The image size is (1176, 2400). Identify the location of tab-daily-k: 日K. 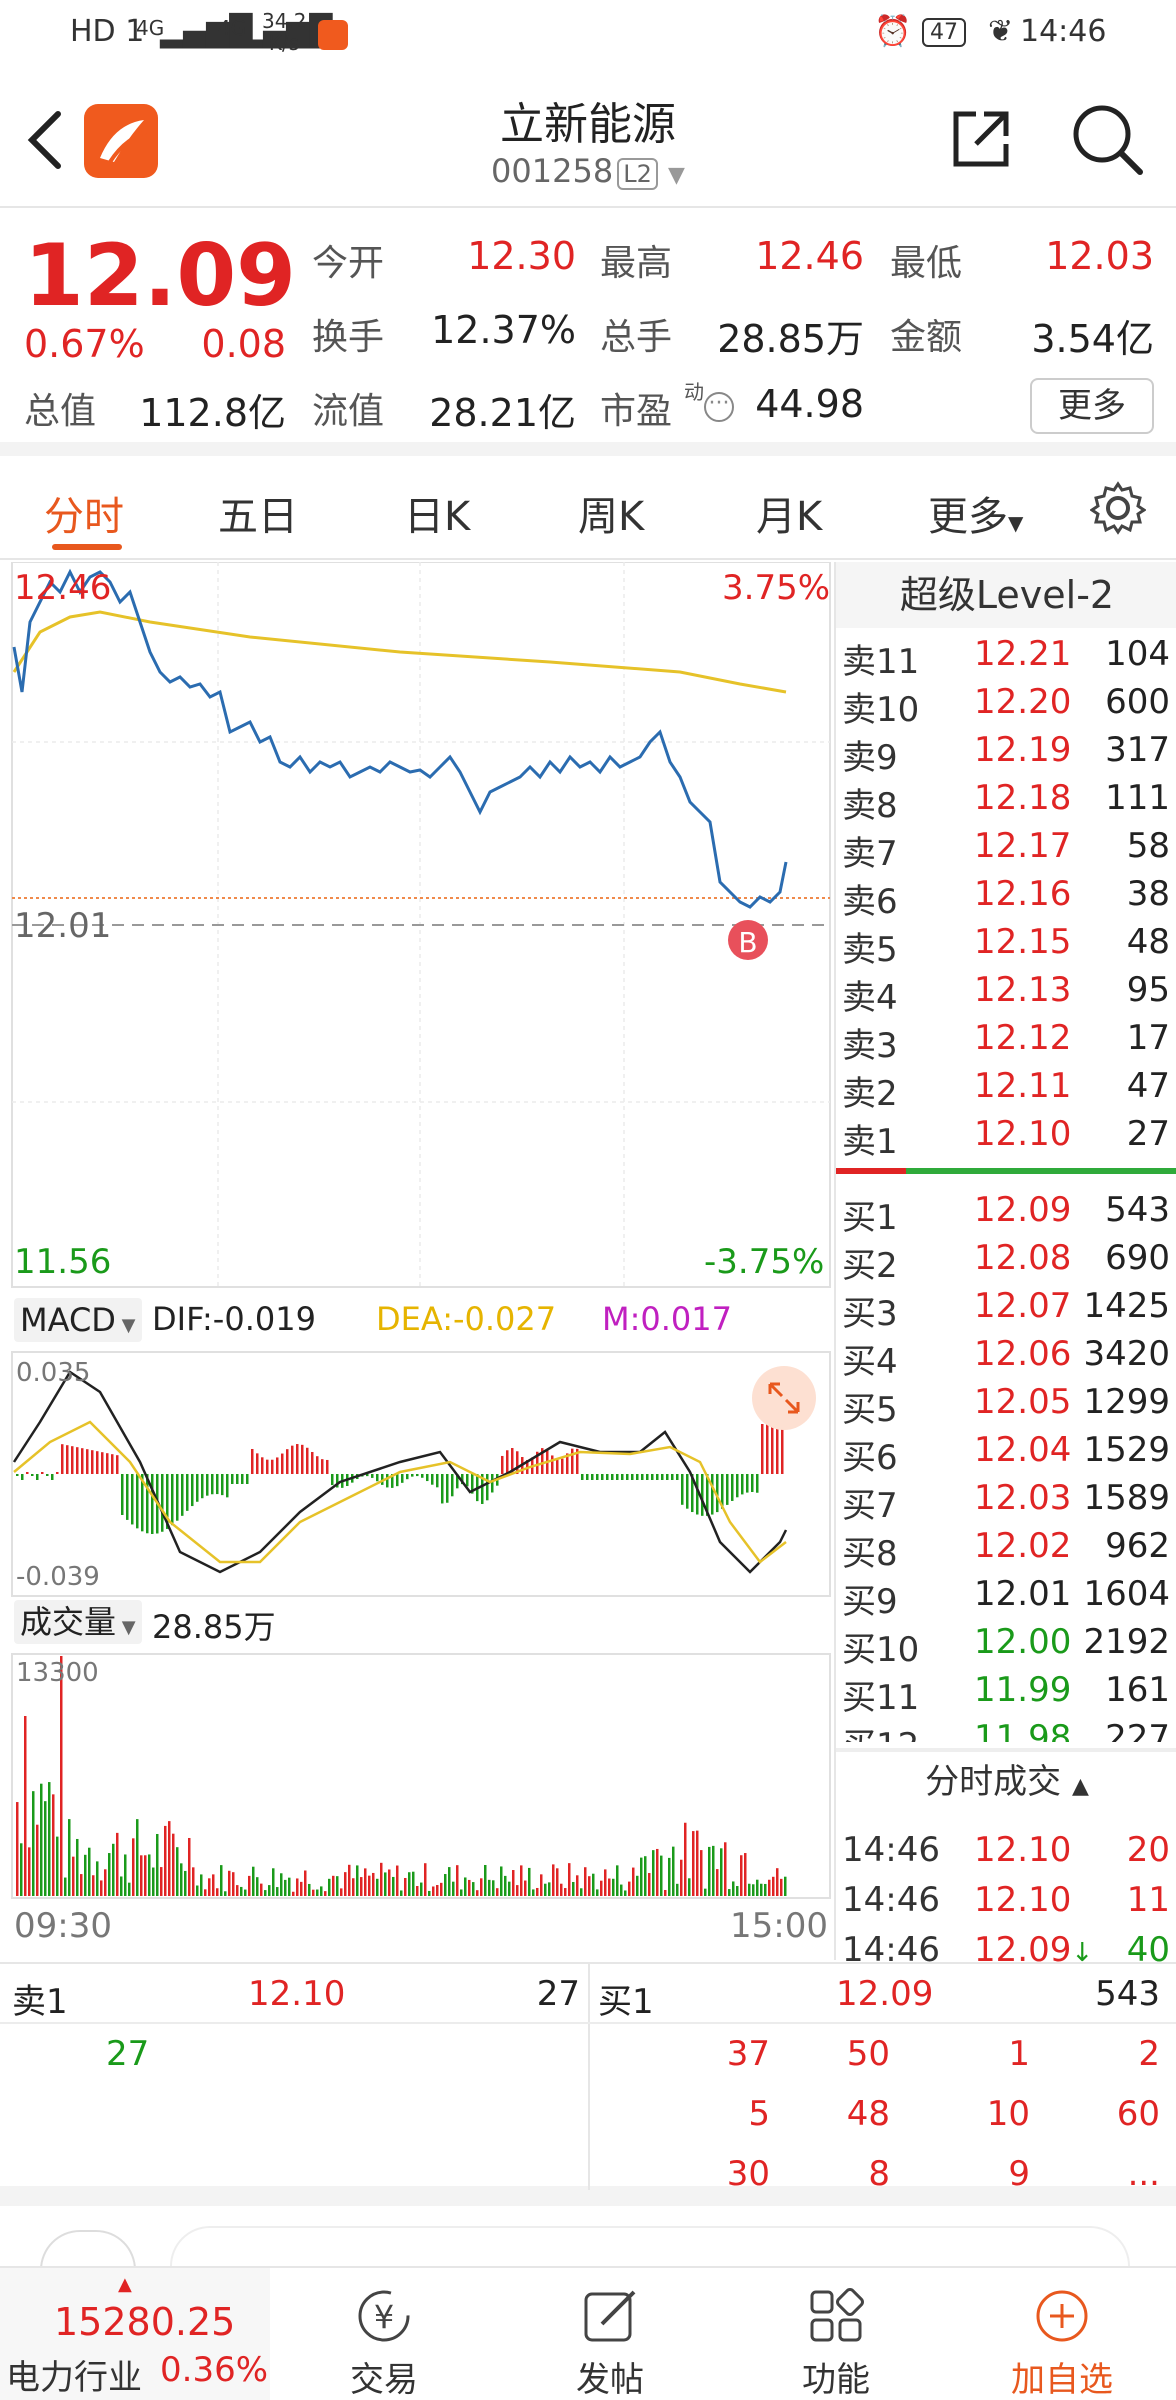
(437, 517).